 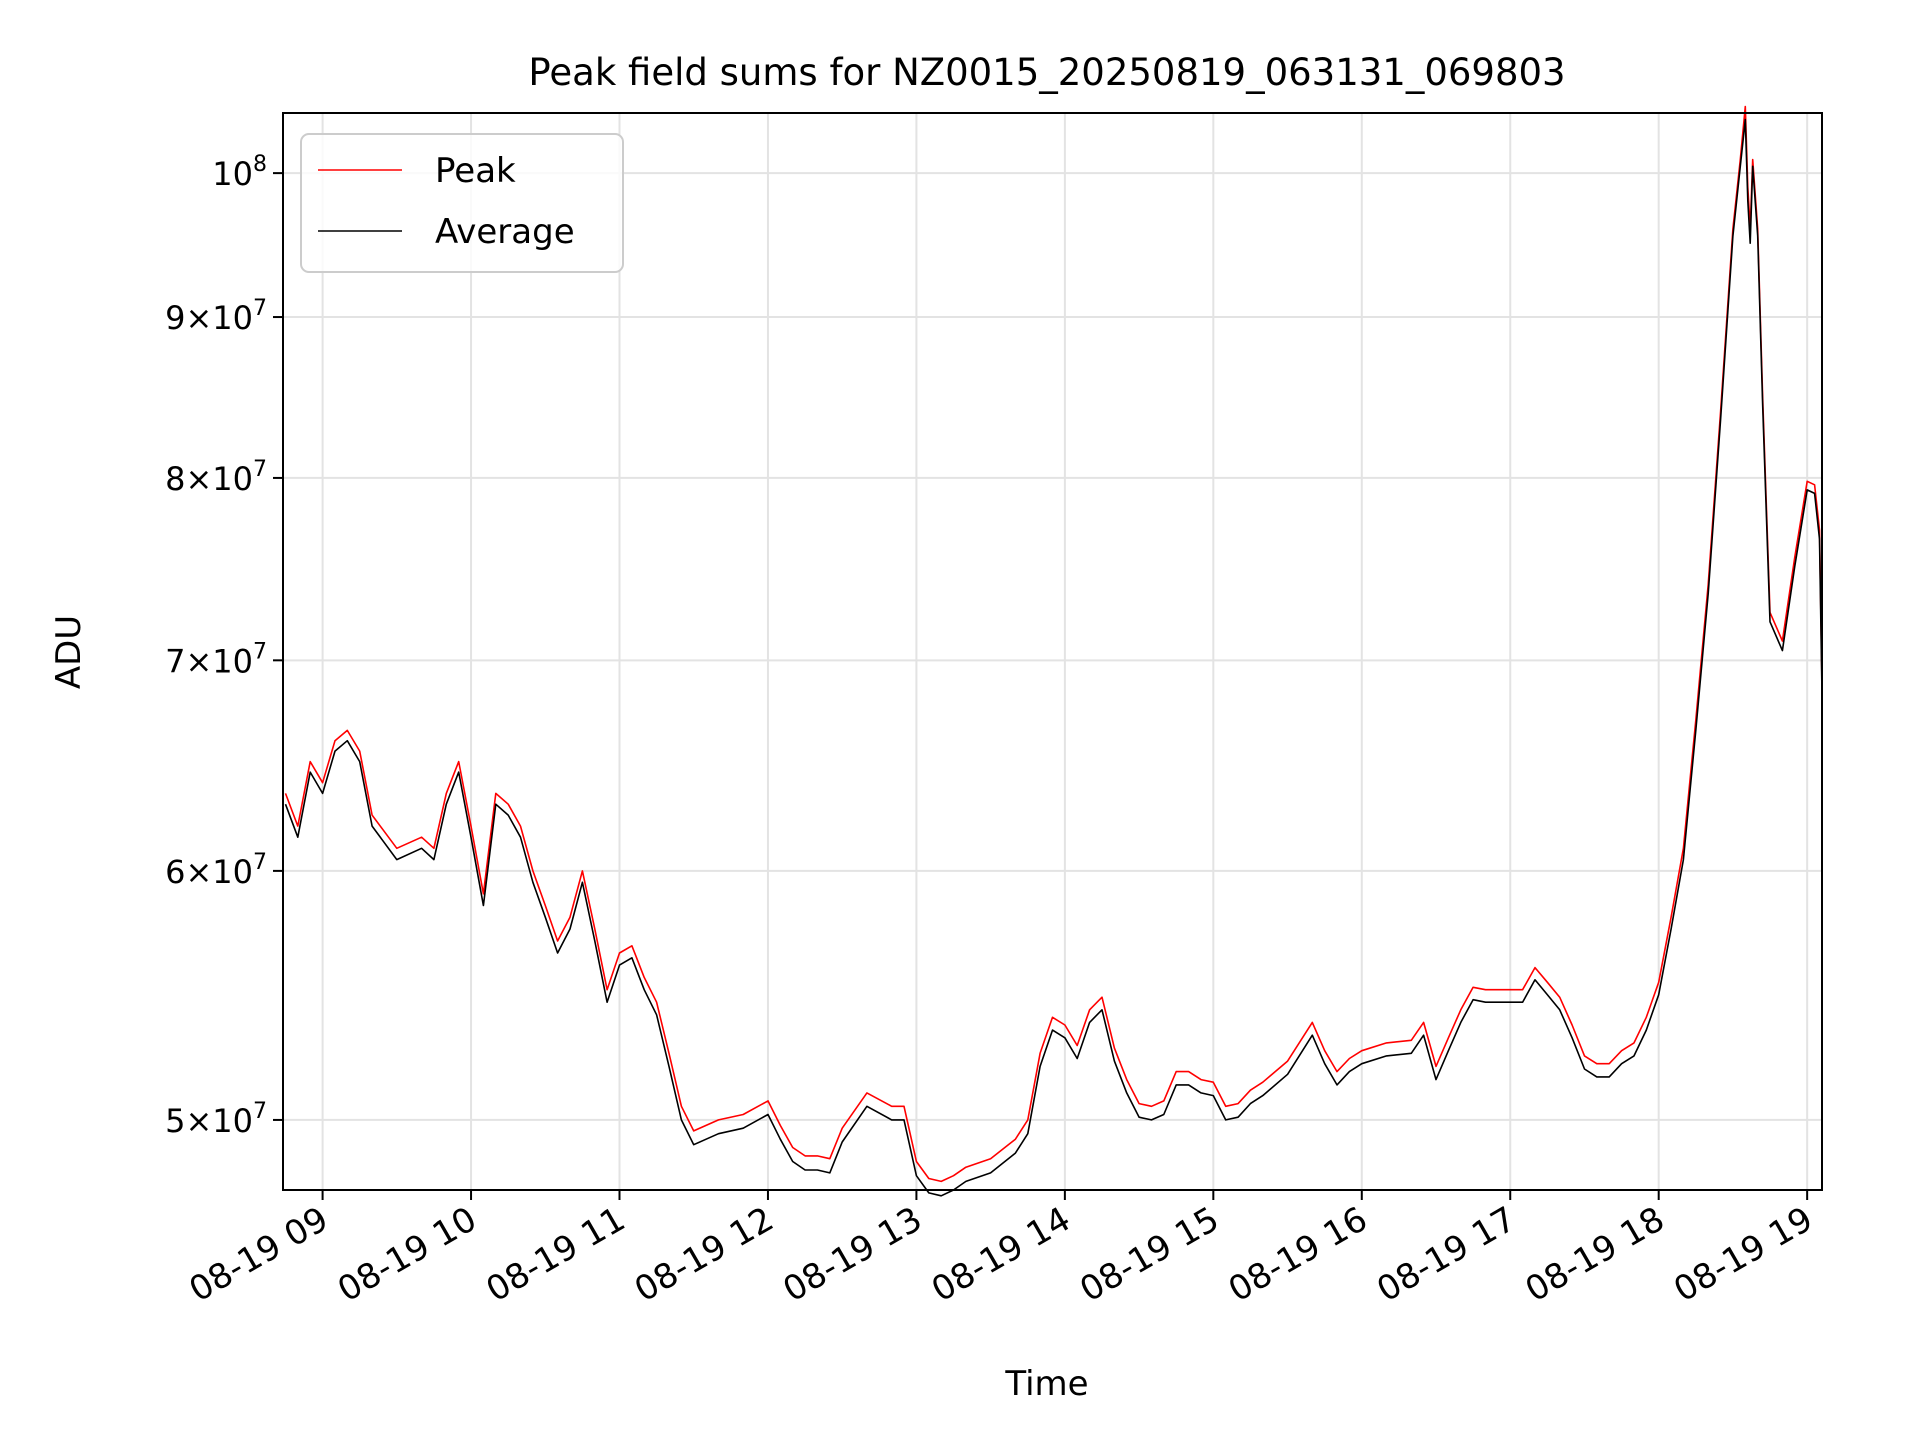 I want to click on y-tick-label: 8×107, so click(x=216, y=477).